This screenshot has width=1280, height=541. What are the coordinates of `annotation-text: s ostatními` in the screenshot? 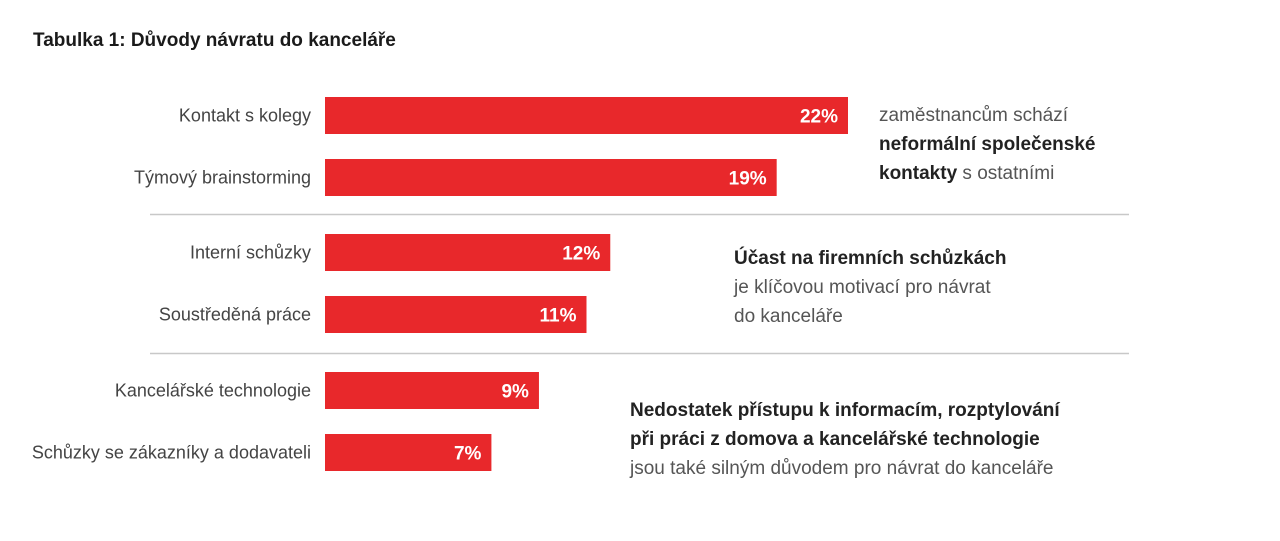 It's located at (1005, 173).